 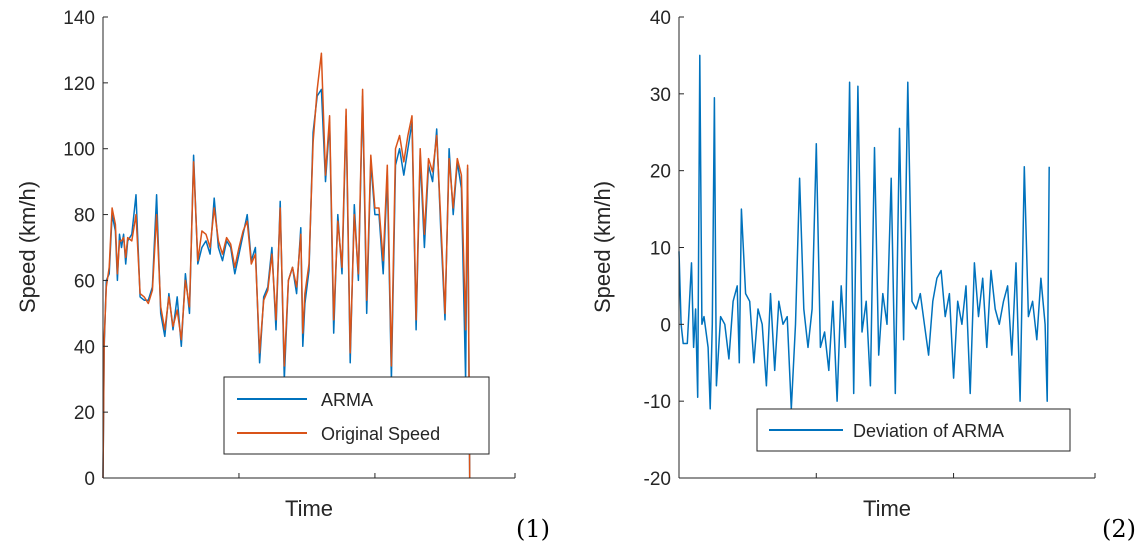 I want to click on y-tick-label-2-2: 0, so click(x=665, y=325).